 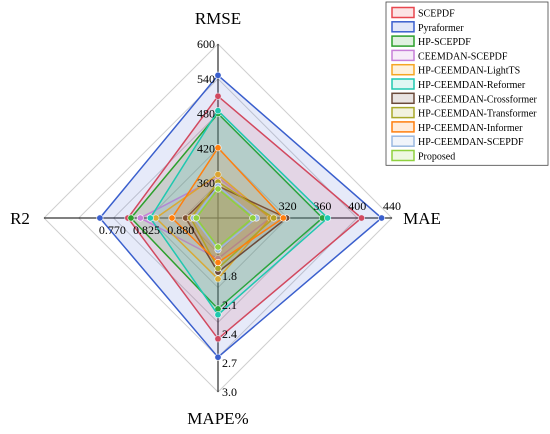 I want to click on tick-label-rmse: 360, so click(x=206, y=183).